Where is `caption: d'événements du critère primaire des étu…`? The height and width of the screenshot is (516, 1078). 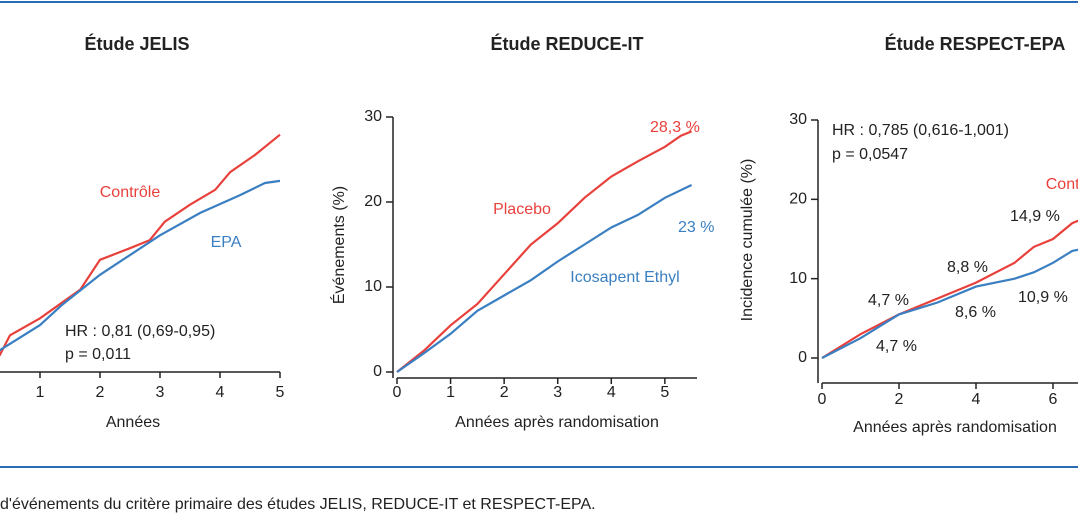 caption: d'événements du critère primaire des étu… is located at coordinates (298, 504).